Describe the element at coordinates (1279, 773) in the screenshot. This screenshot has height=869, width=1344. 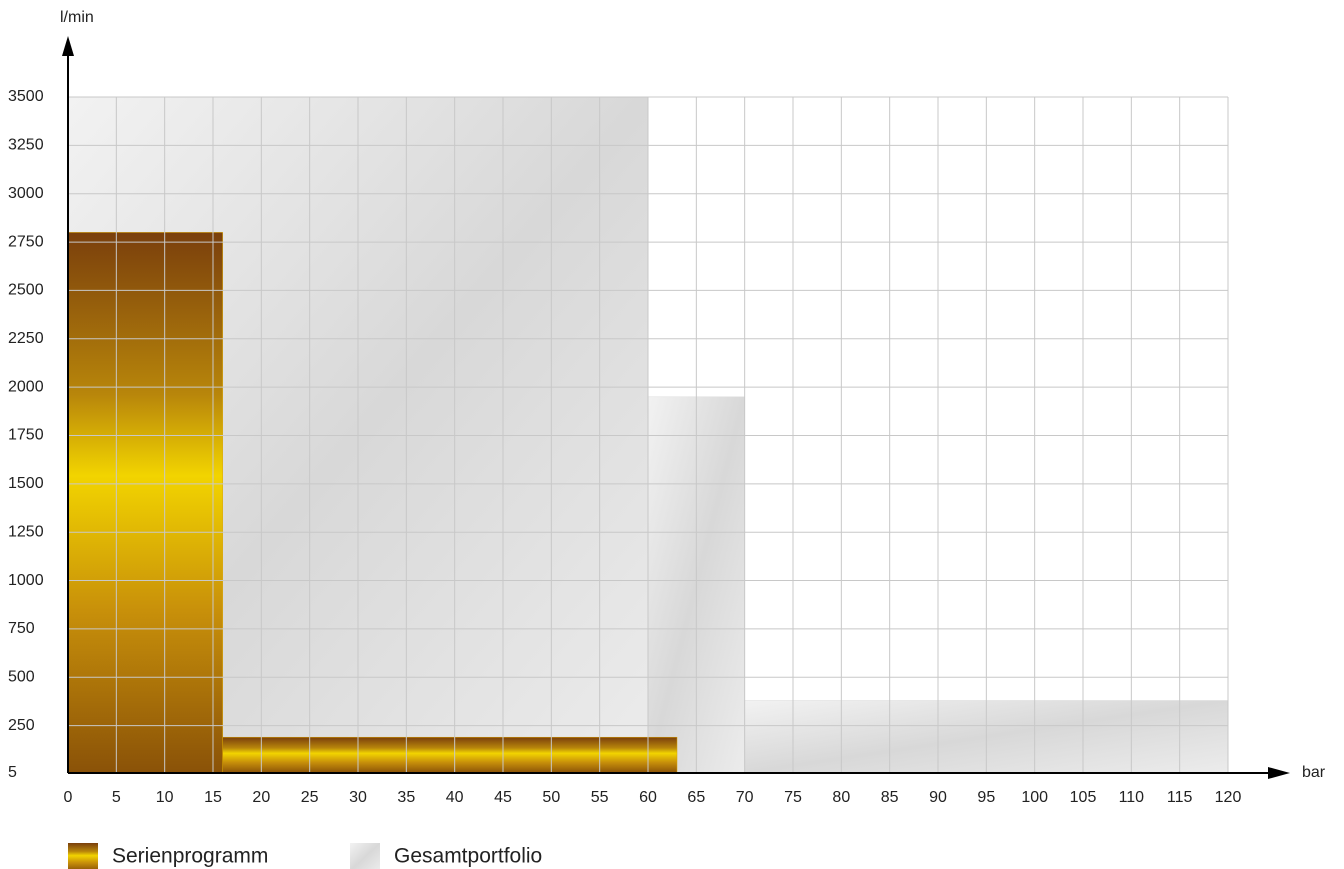
I see `x-axis-arrow` at that location.